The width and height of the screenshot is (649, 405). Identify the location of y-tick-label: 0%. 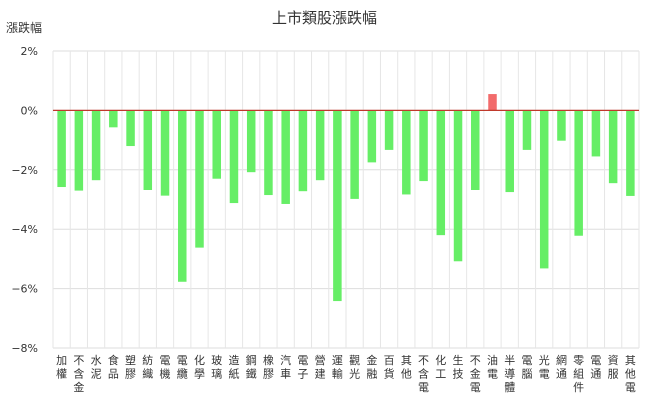
(29, 110).